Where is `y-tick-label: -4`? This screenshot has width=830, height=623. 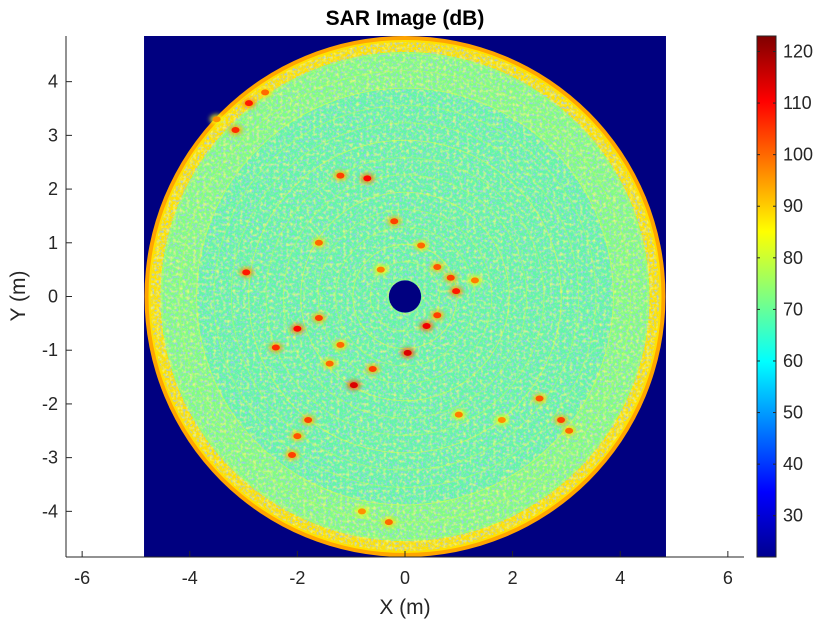
y-tick-label: -4 is located at coordinates (50, 511).